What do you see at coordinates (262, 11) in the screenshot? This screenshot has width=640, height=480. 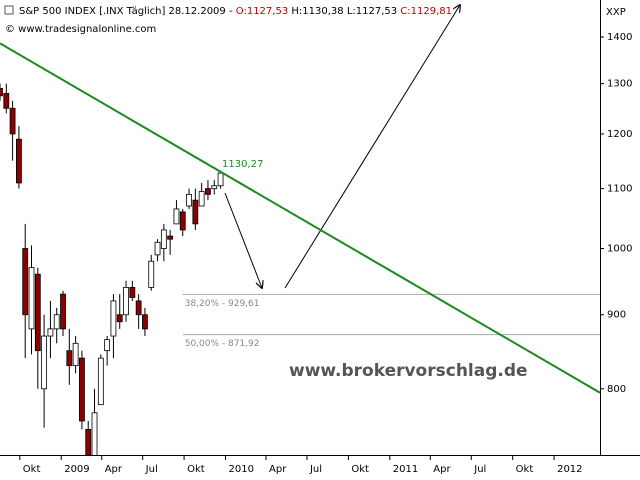 I see `header-open: O:1127,53` at bounding box center [262, 11].